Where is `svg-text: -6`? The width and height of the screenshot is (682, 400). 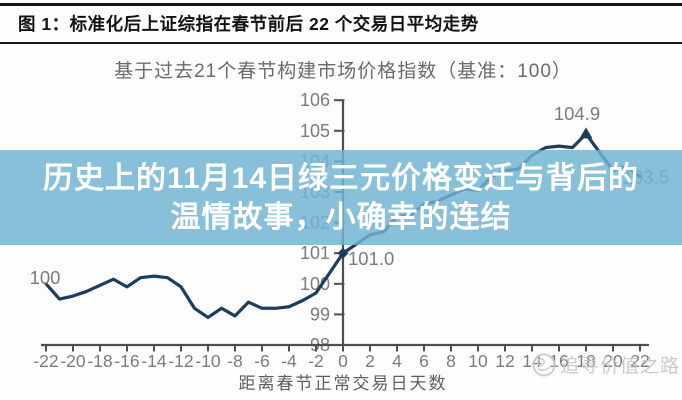 svg-text: -6 is located at coordinates (262, 361).